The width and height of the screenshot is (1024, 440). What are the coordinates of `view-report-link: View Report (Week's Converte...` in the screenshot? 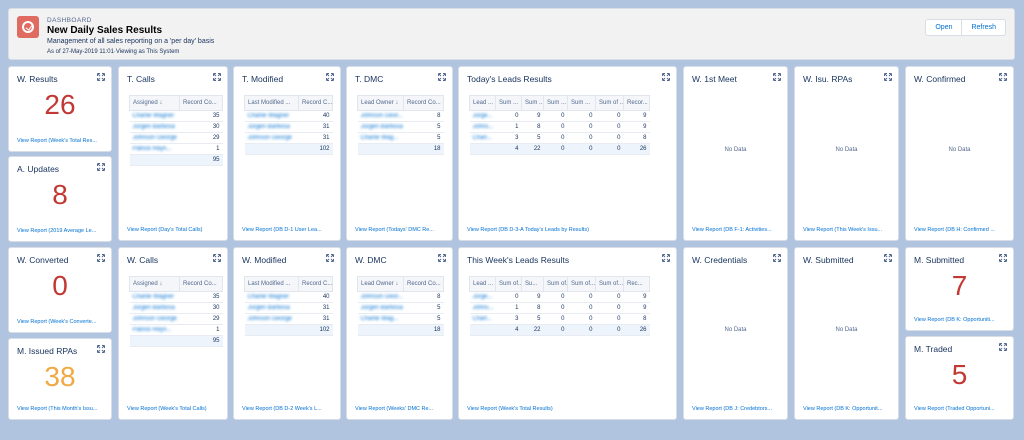 It's located at (57, 322).